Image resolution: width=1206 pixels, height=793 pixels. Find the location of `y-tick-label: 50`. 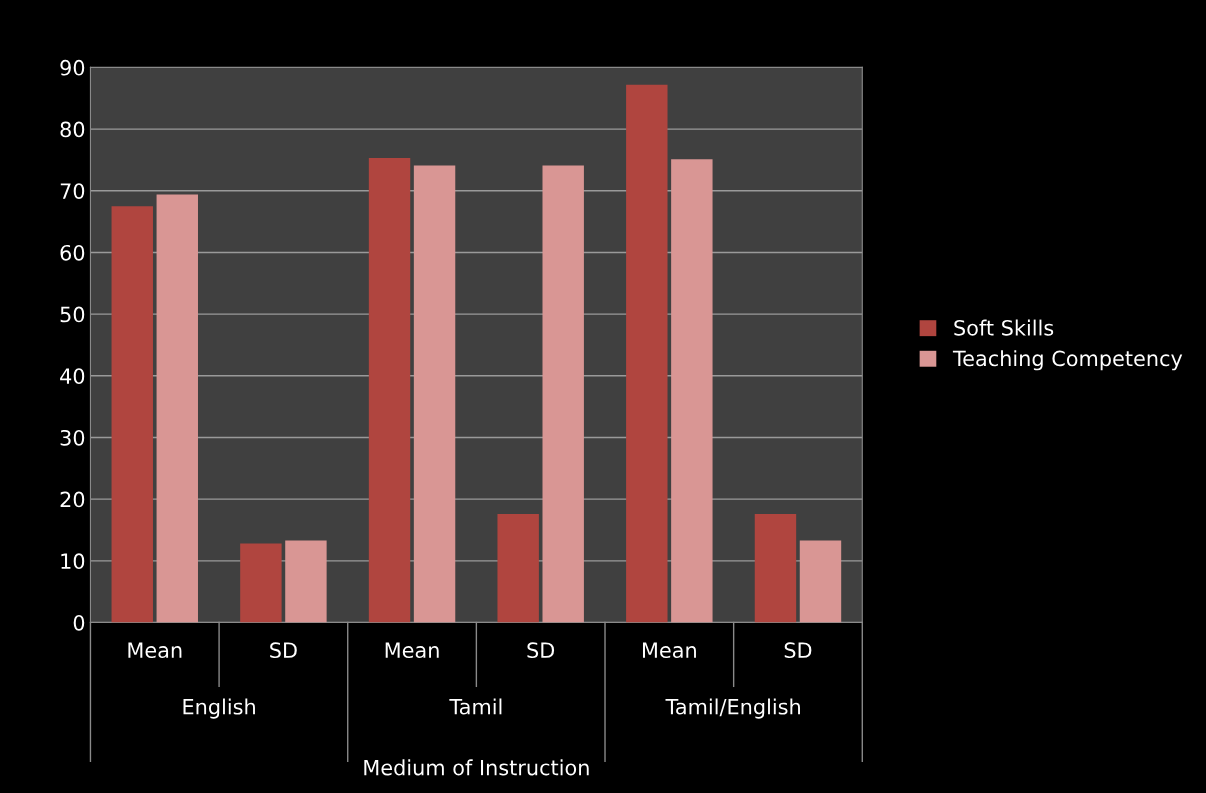

y-tick-label: 50 is located at coordinates (72, 314).